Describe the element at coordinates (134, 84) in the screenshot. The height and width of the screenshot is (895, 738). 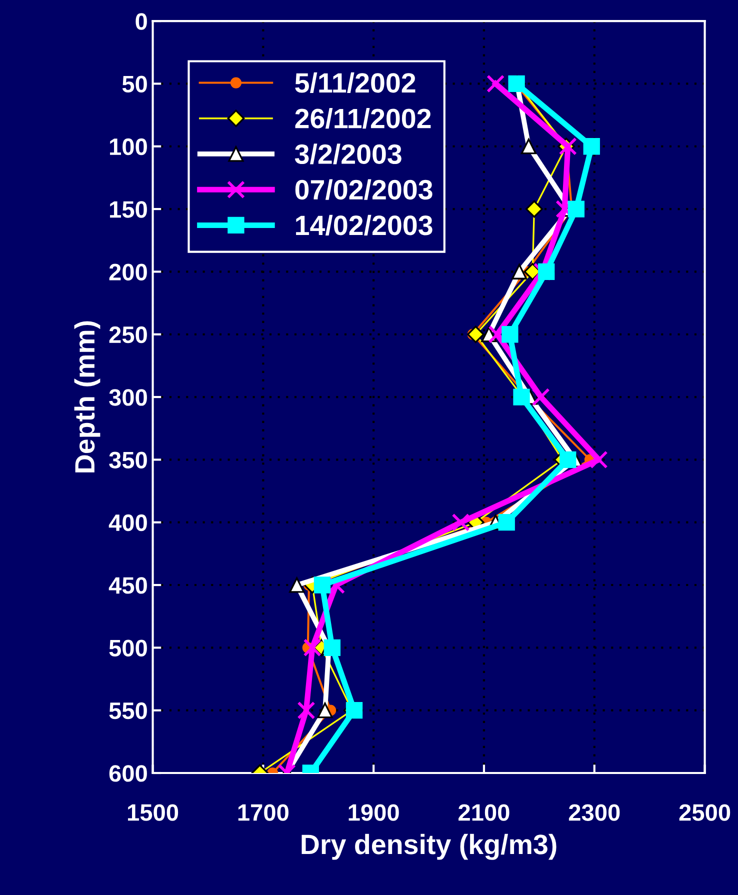
I see `y-tick-label: 50` at that location.